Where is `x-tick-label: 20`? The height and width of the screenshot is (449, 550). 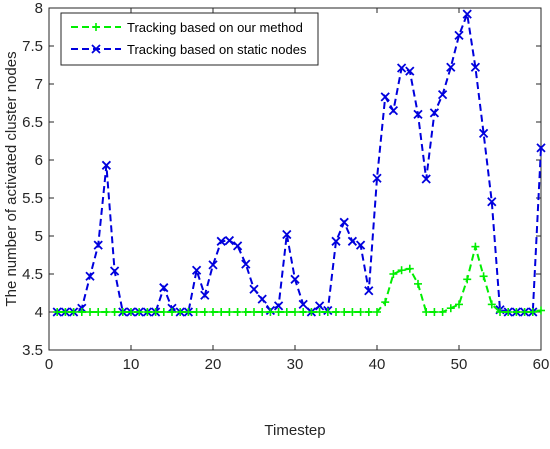 x-tick-label: 20 is located at coordinates (213, 364).